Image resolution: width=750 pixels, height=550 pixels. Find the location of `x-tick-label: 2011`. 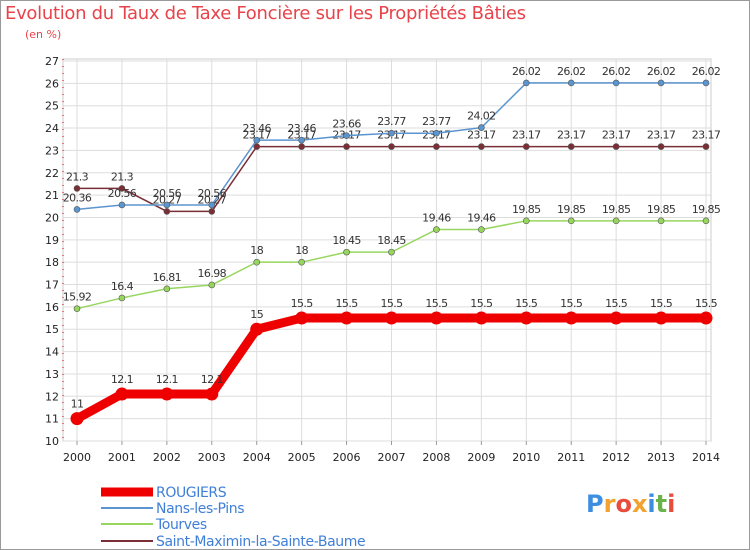

x-tick-label: 2011 is located at coordinates (571, 457).